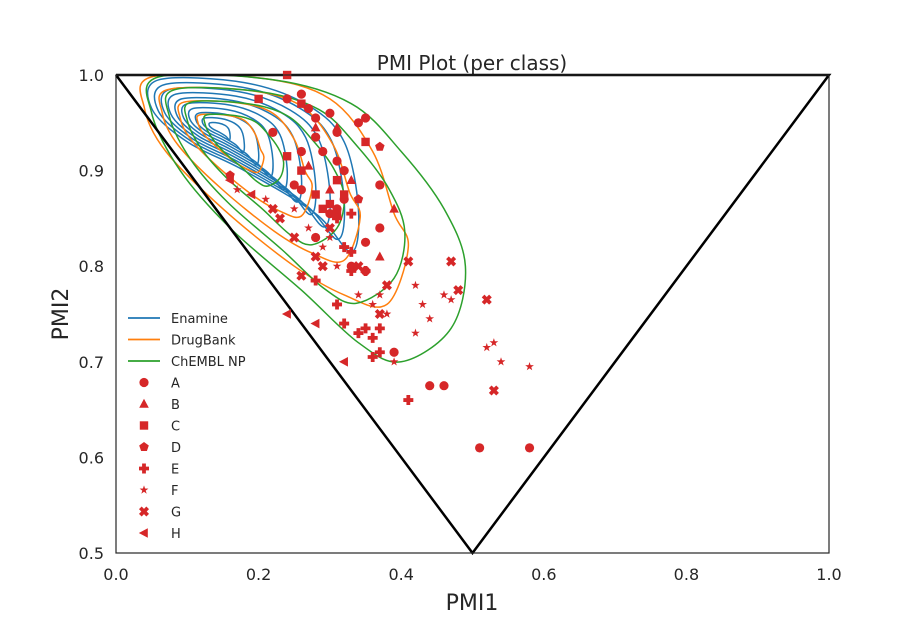 This screenshot has height=633, width=921. What do you see at coordinates (400, 574) in the screenshot?
I see `x-tick-label: 0.4` at bounding box center [400, 574].